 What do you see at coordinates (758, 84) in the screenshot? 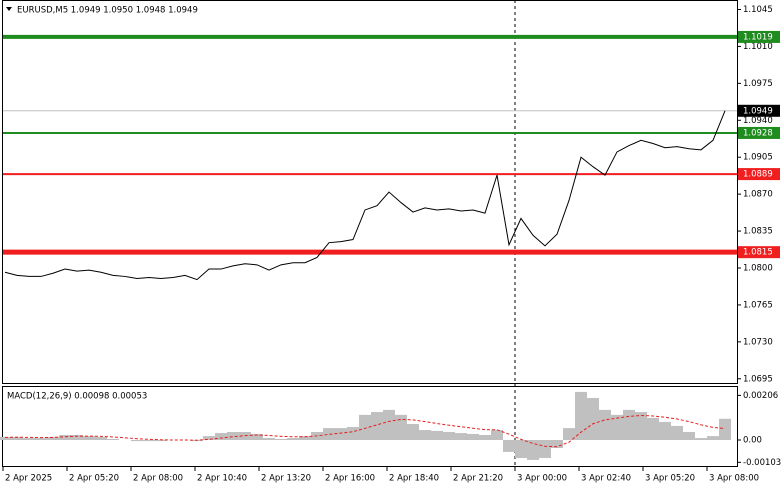
I see `y-tick-label: 1.0975` at bounding box center [758, 84].